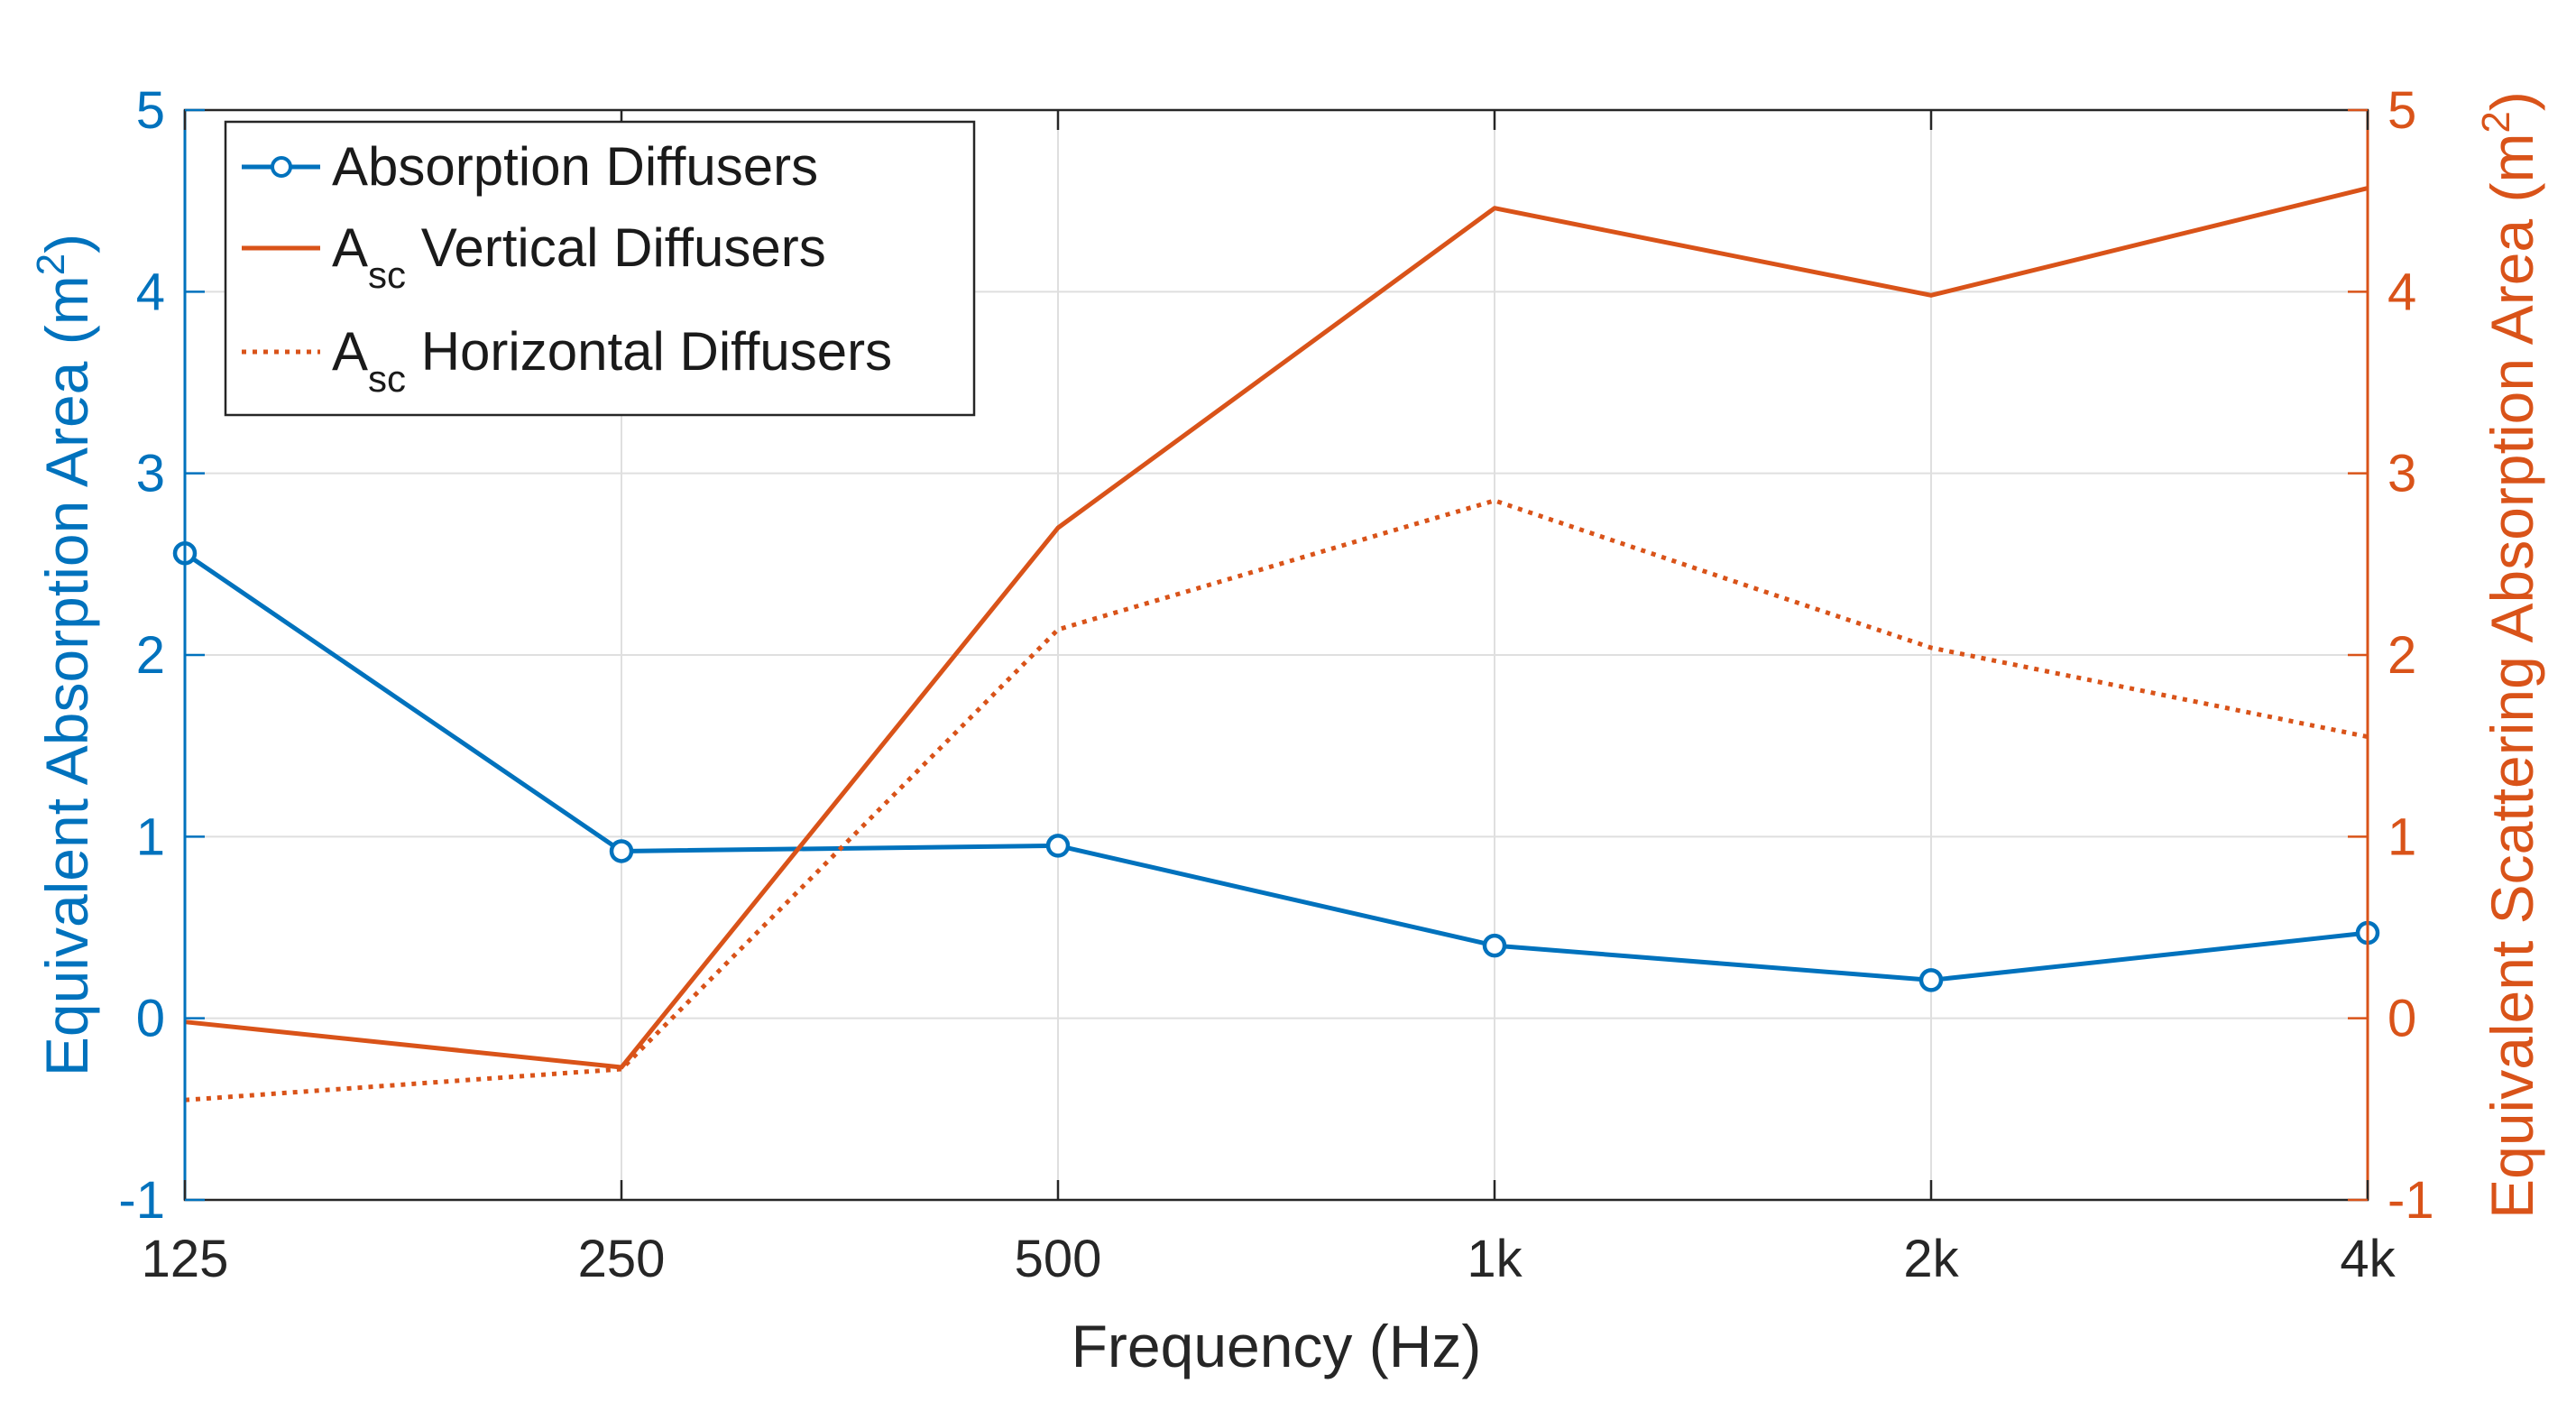 The image size is (2576, 1402). What do you see at coordinates (150, 110) in the screenshot?
I see `left-y-tick-label-5: 5` at bounding box center [150, 110].